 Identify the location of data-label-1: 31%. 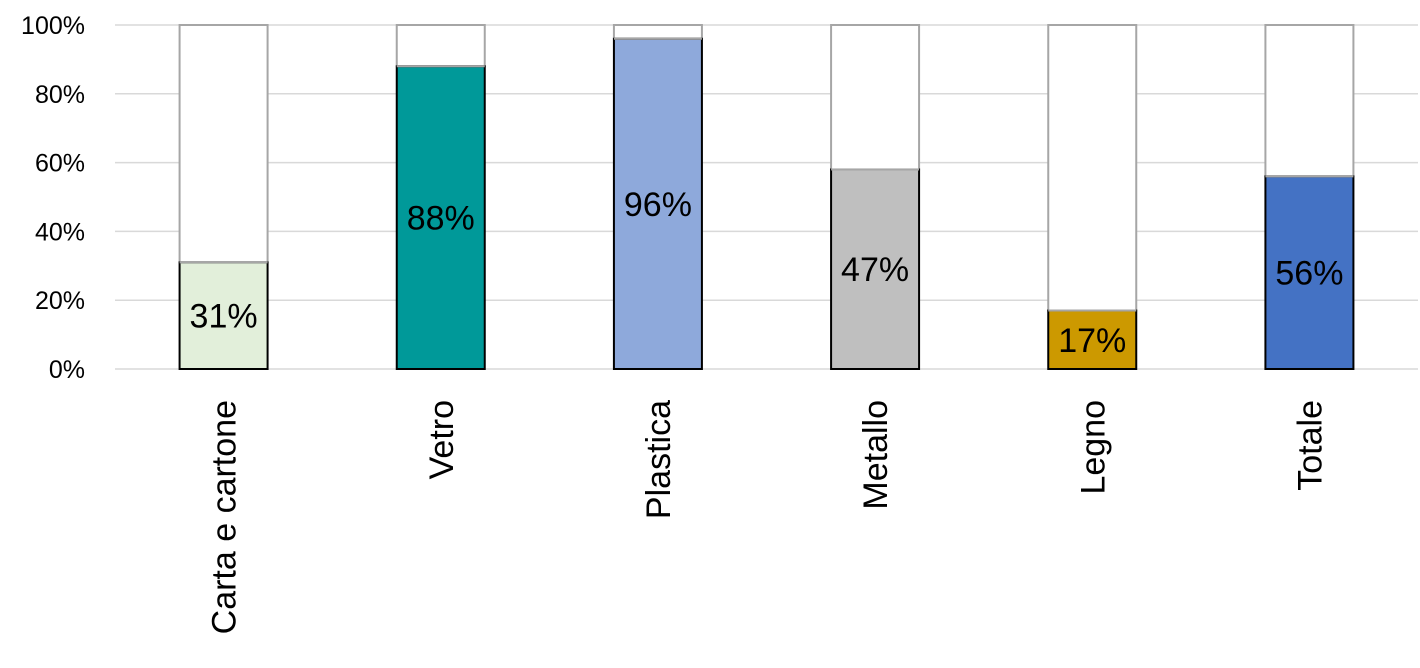
(224, 317).